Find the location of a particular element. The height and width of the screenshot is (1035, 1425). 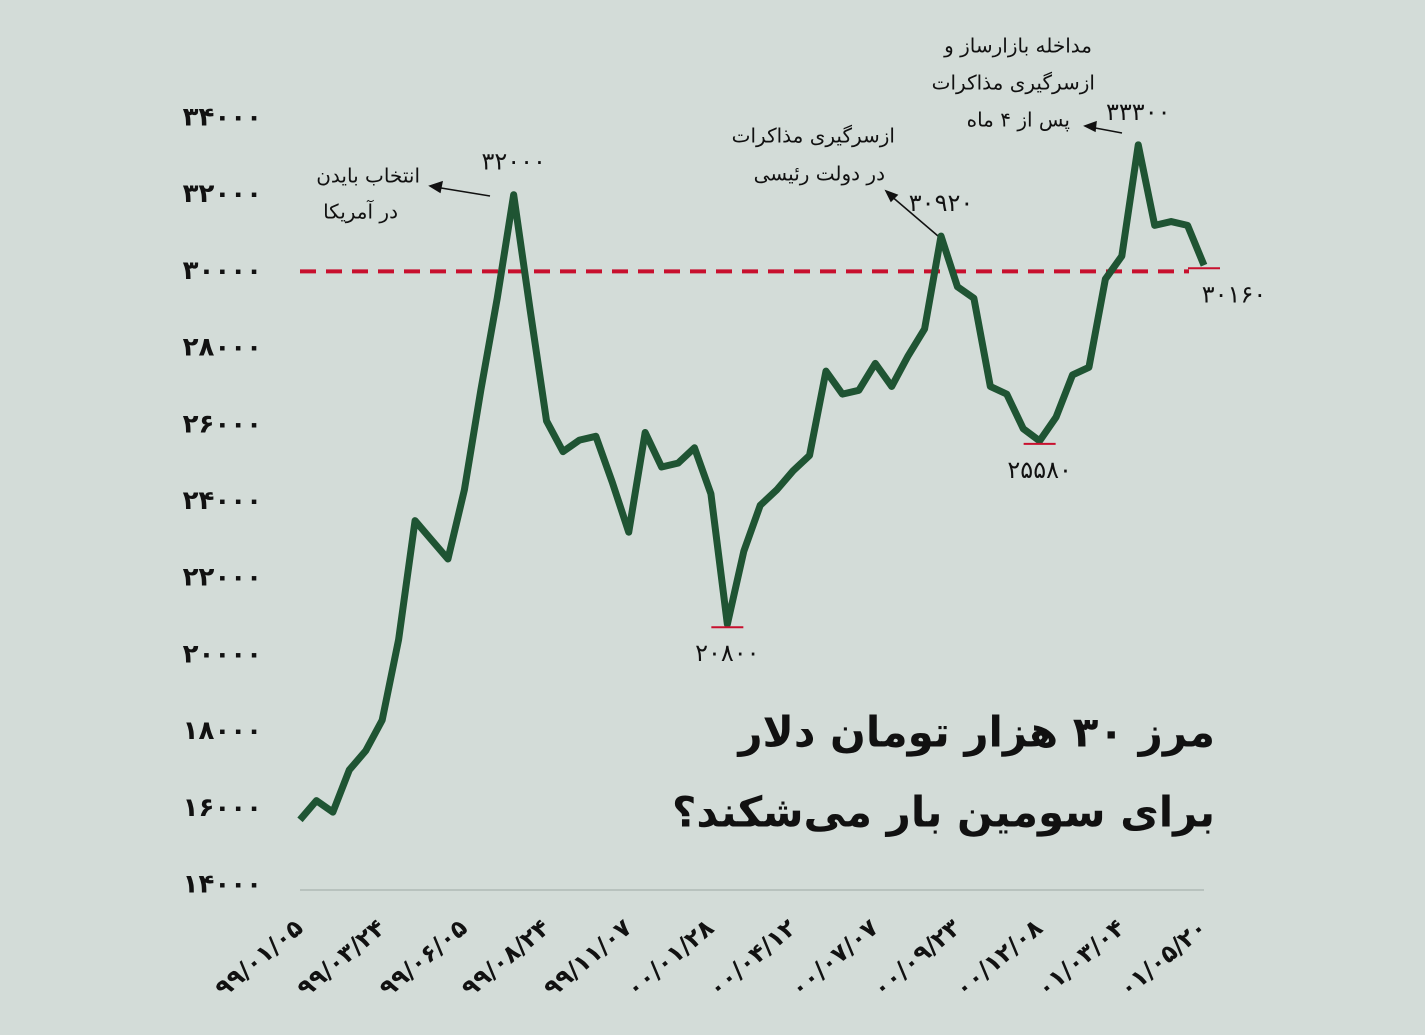

y-tick-label: ۳۰۰۰۰ is located at coordinates (222, 271).